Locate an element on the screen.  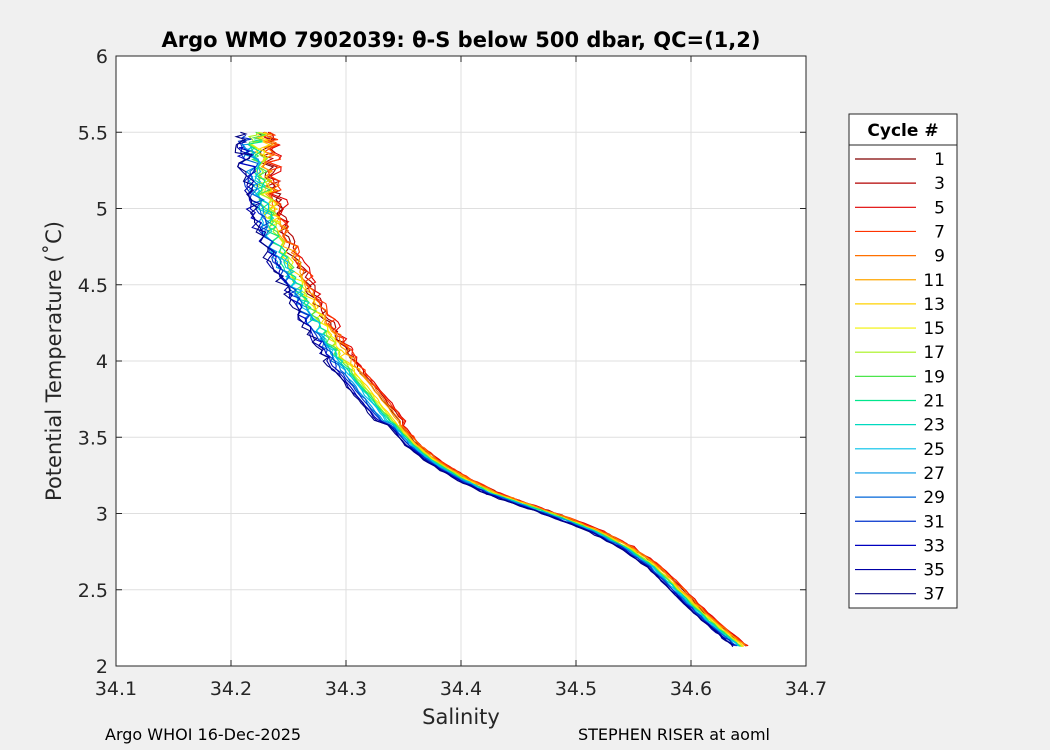
legend-label-cycle-9: 9 is located at coordinates (939, 257).